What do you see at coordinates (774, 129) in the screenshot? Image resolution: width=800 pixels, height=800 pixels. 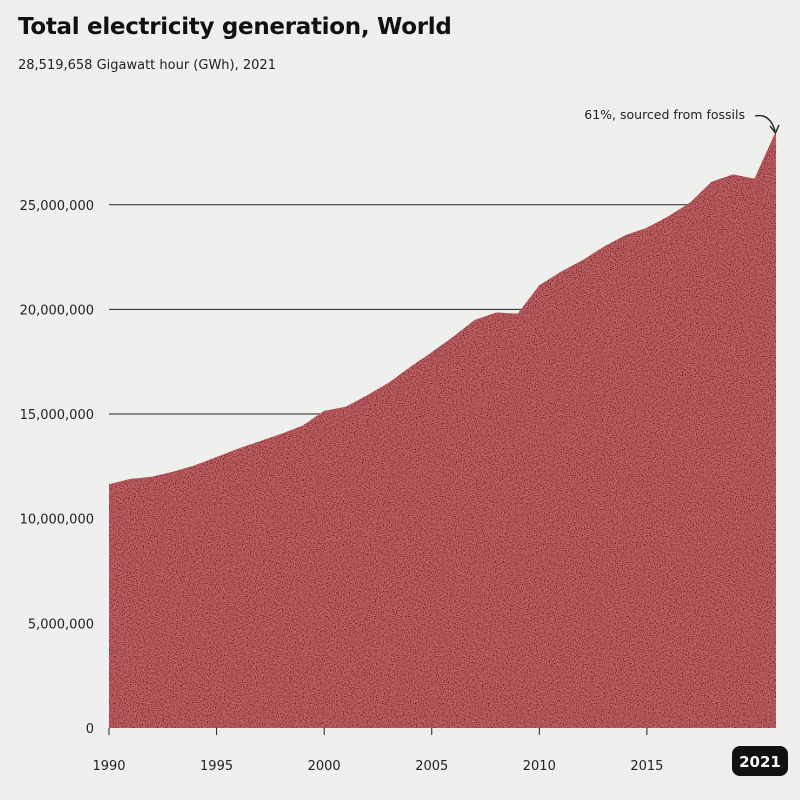 I see `arrowhead-icon` at bounding box center [774, 129].